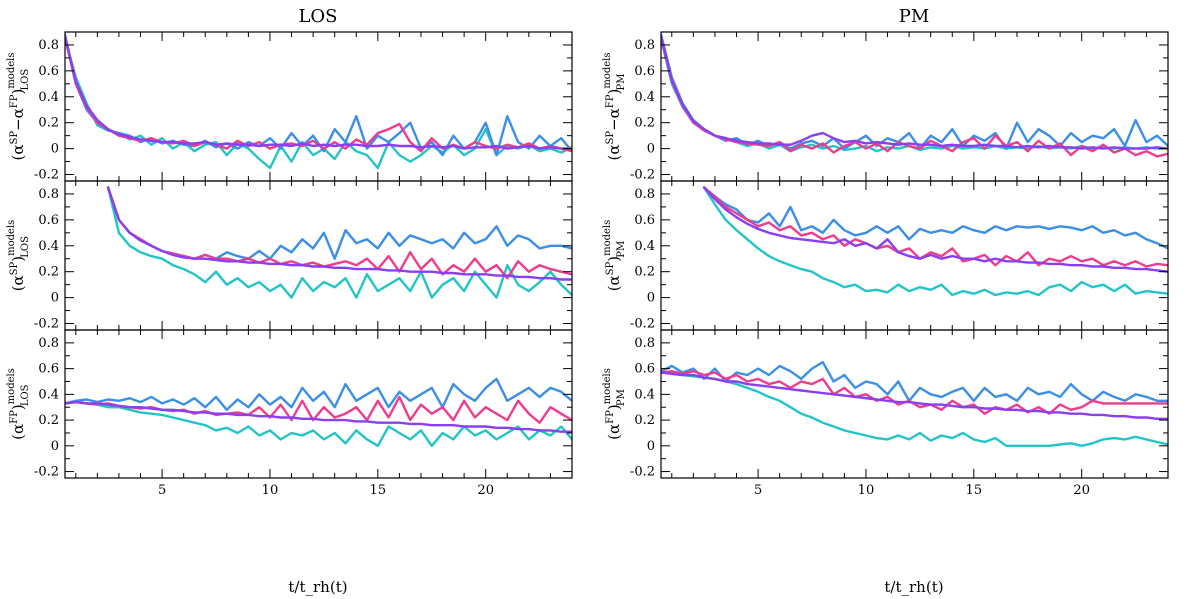  Describe the element at coordinates (48, 71) in the screenshot. I see `y-tick-label-los-row0: 0.6` at that location.